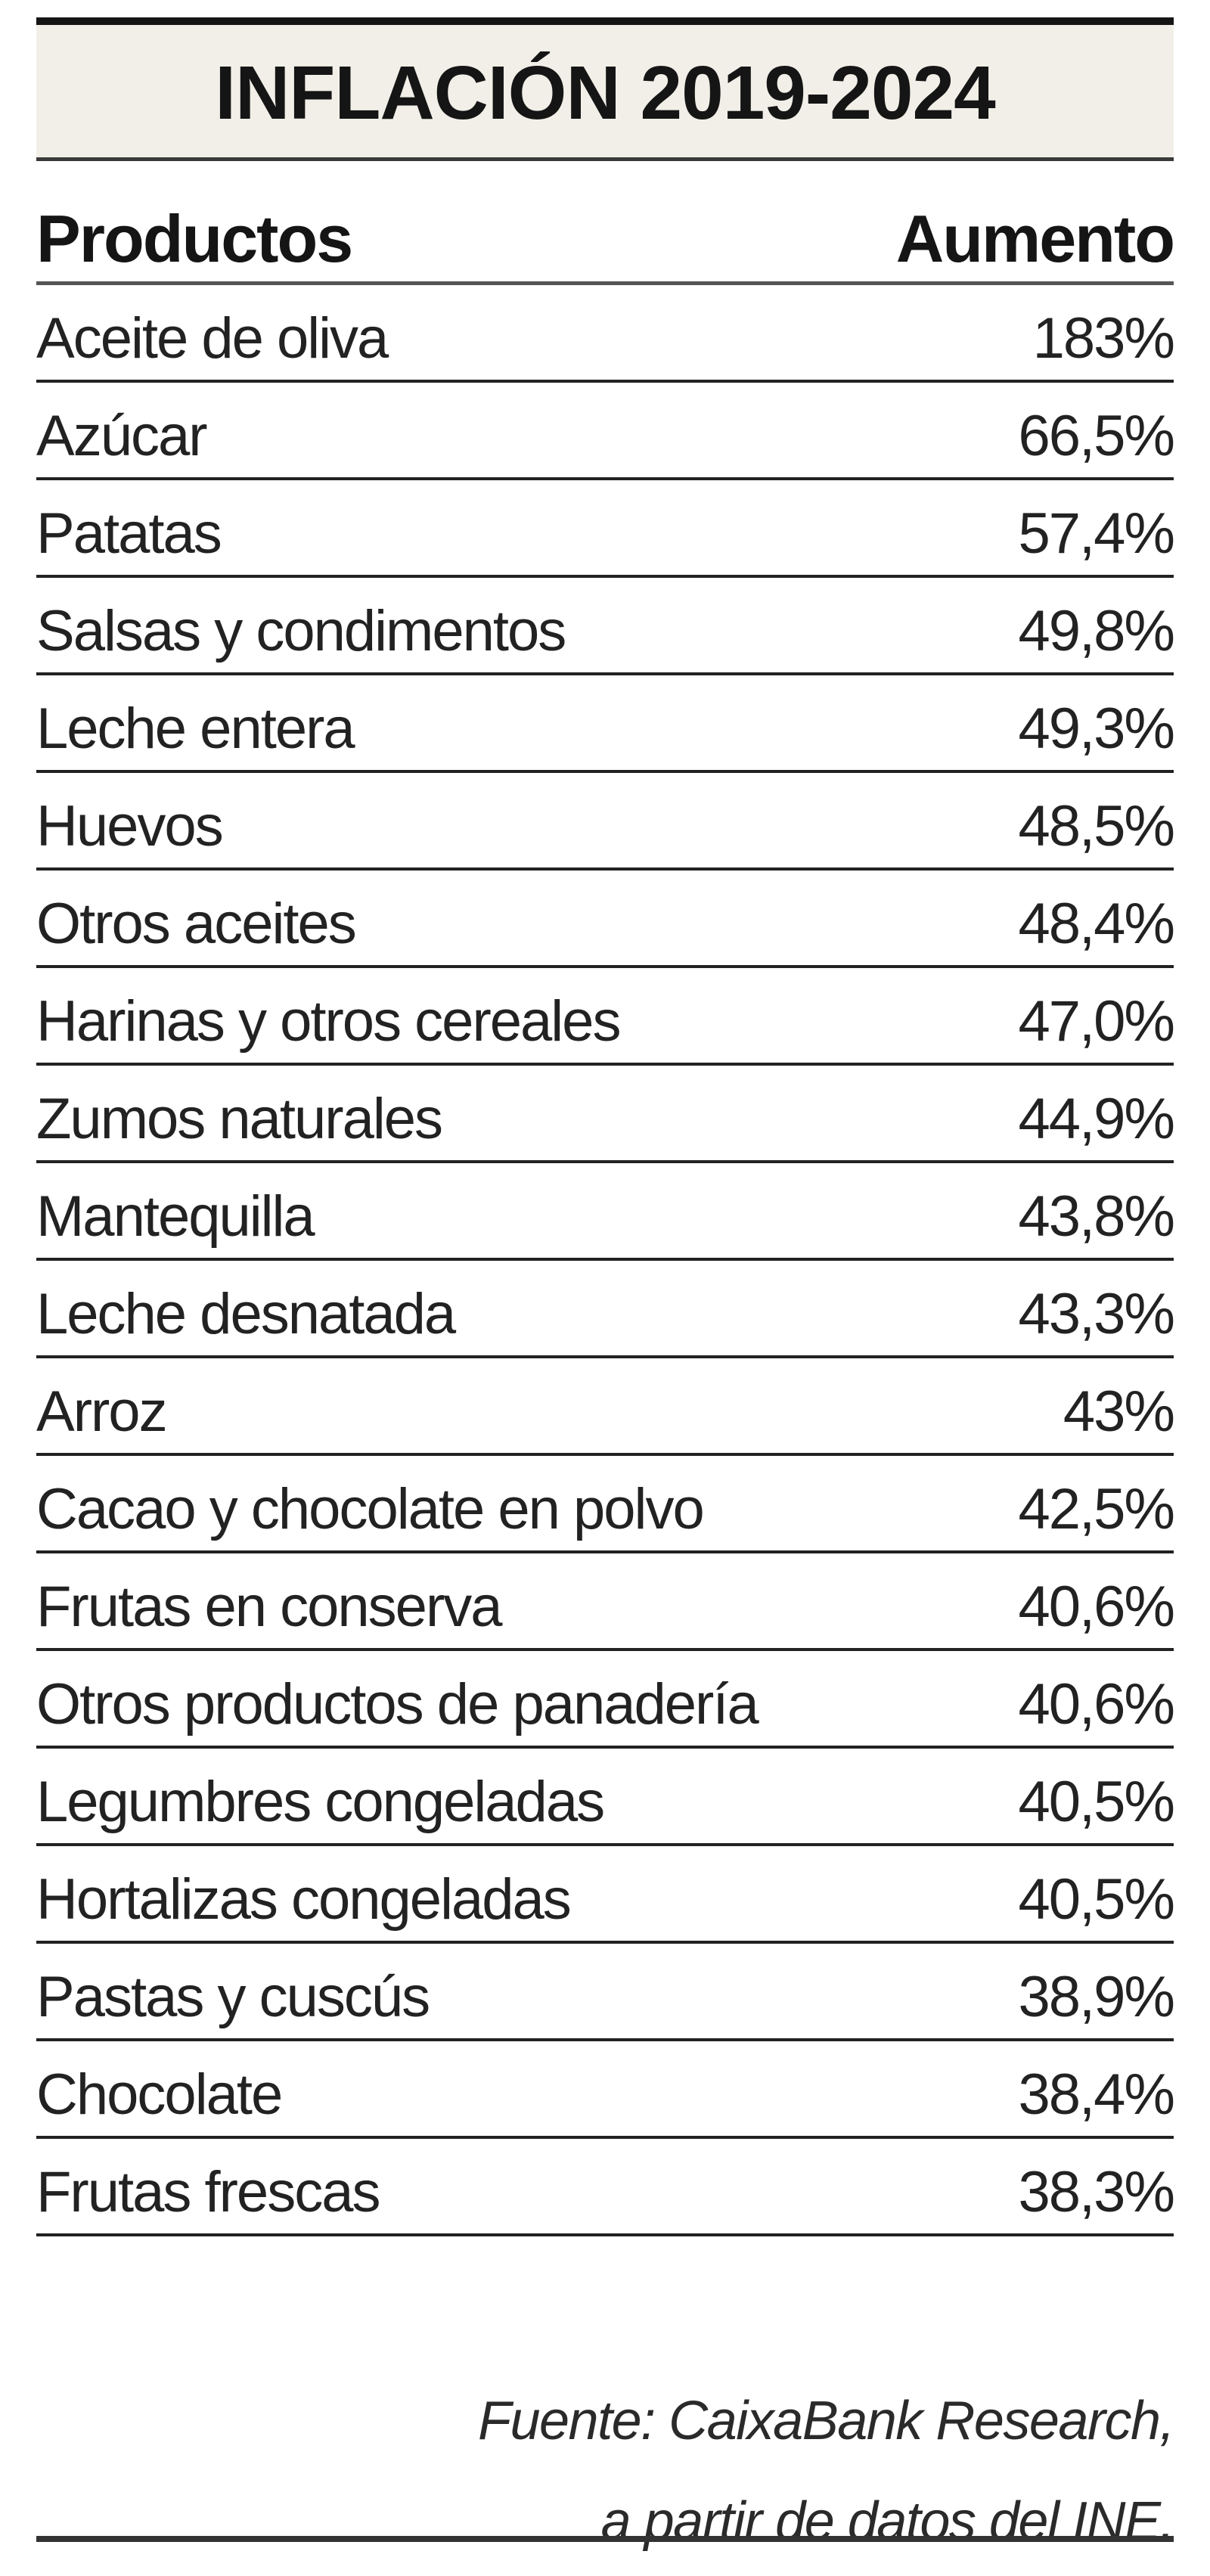 This screenshot has width=1210, height=2576. I want to click on table-title: INFLACIÓN 2019-2024, so click(605, 93).